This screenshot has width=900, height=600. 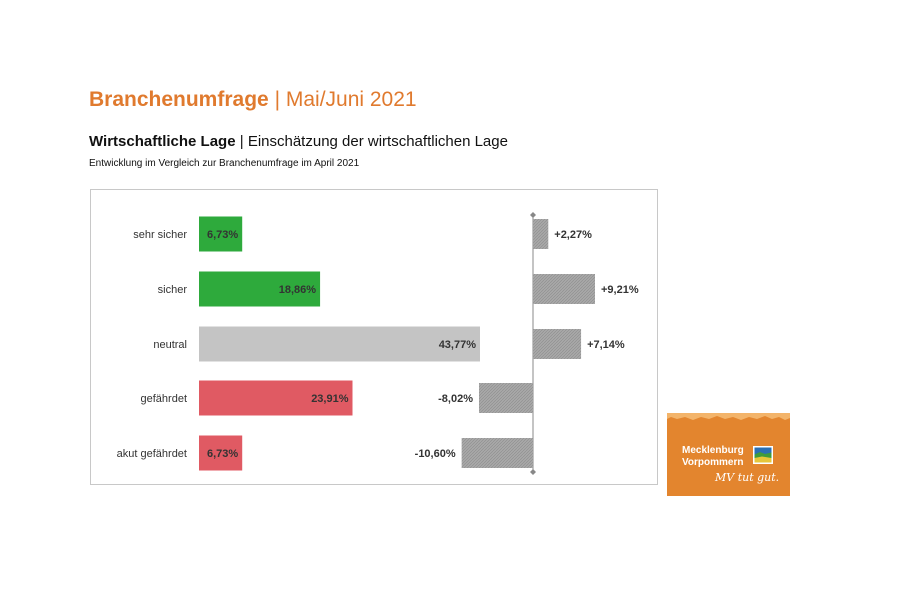 I want to click on category-label: sehr sicher, so click(x=160, y=235).